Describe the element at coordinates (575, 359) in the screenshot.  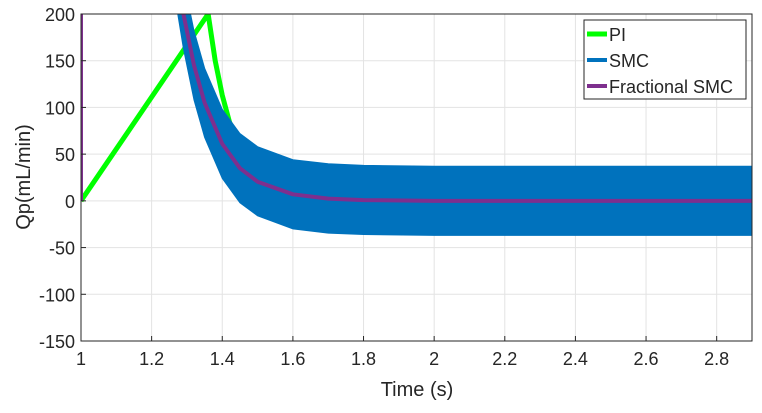
I see `x-tick-label: 2.4` at that location.